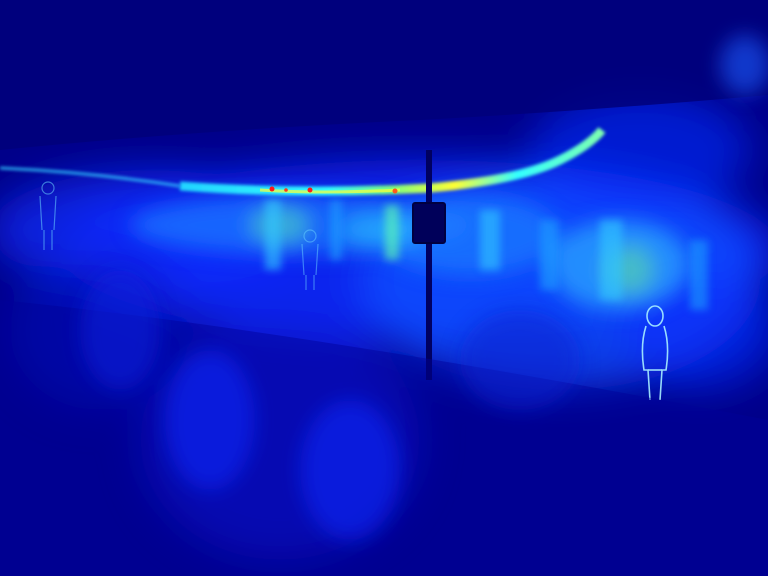  What do you see at coordinates (744, 65) in the screenshot?
I see `top-right-glow` at bounding box center [744, 65].